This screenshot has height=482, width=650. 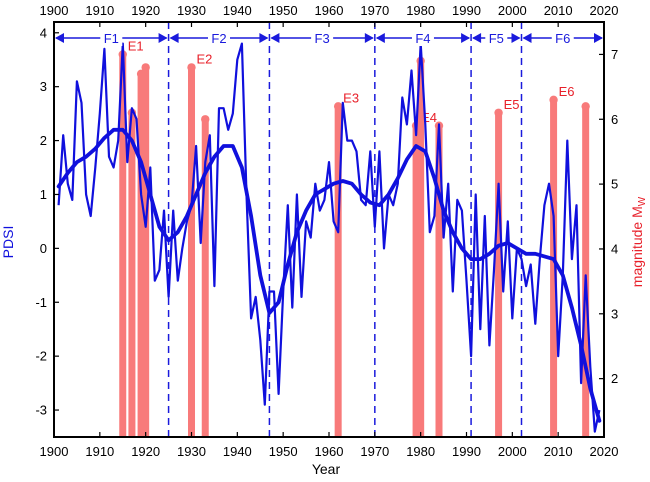 What do you see at coordinates (54, 451) in the screenshot?
I see `x-tick-label-bottom: 1900` at bounding box center [54, 451].